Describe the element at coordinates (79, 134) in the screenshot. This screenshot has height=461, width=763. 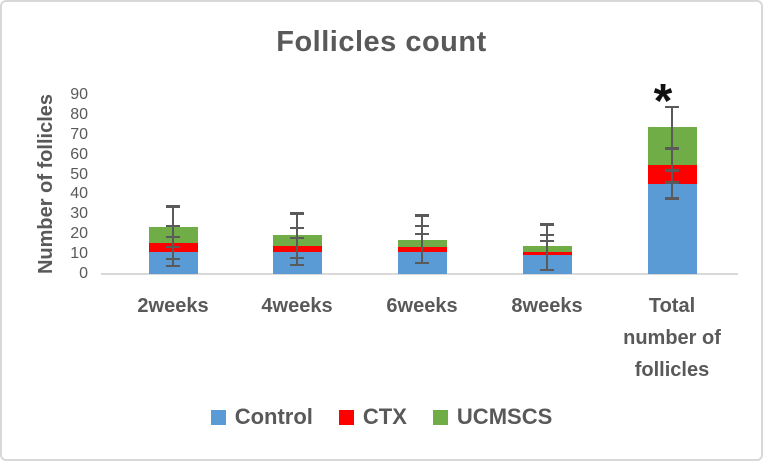
I see `y-axis-tick-label: 70` at that location.